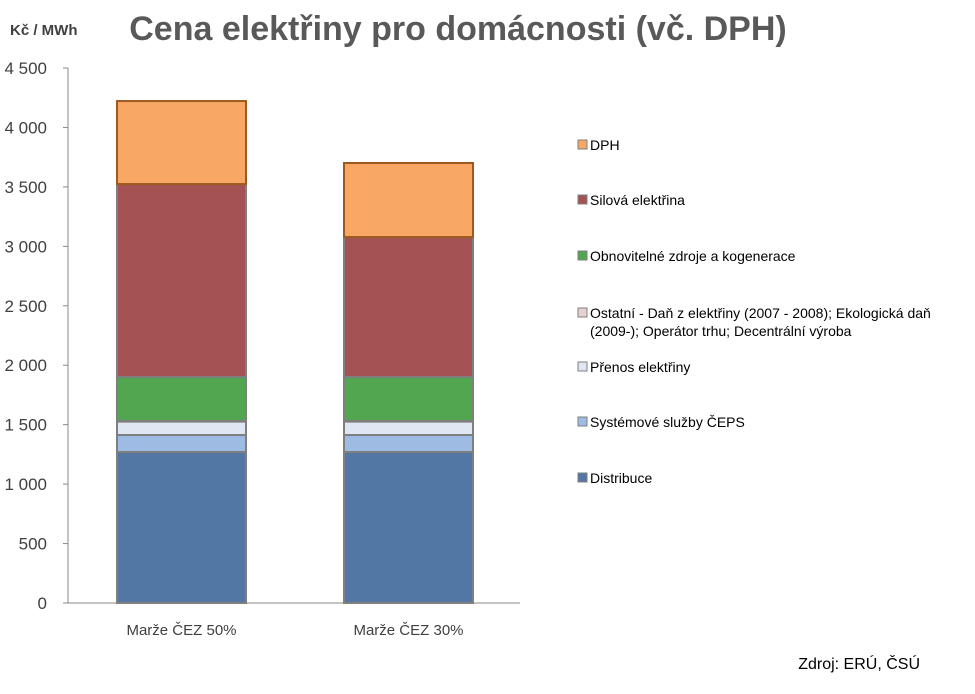  What do you see at coordinates (859, 663) in the screenshot?
I see `source-note: Zdroj: ERÚ, ČSÚ` at bounding box center [859, 663].